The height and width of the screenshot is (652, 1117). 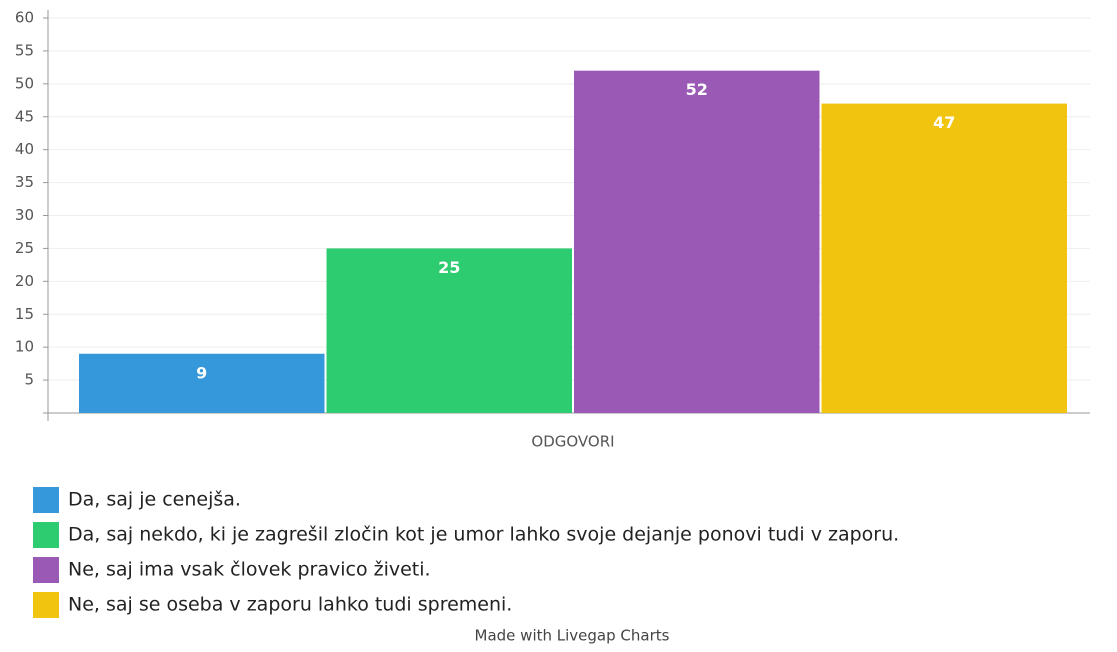 What do you see at coordinates (29, 380) in the screenshot?
I see `y-tick-label: 5` at bounding box center [29, 380].